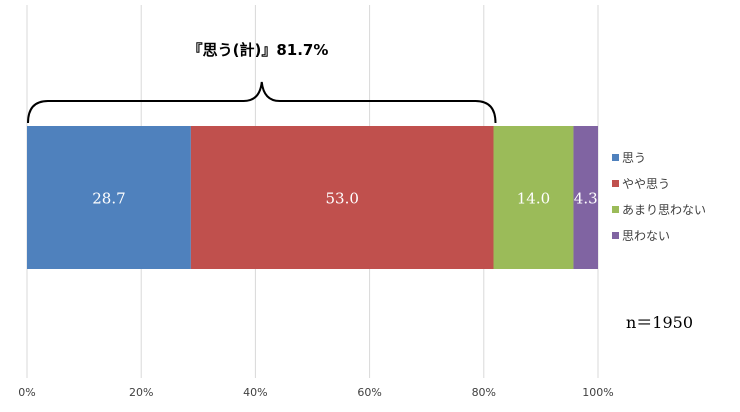 This screenshot has width=740, height=412. What do you see at coordinates (646, 236) in the screenshot?
I see `legend-label: 思わない` at bounding box center [646, 236].